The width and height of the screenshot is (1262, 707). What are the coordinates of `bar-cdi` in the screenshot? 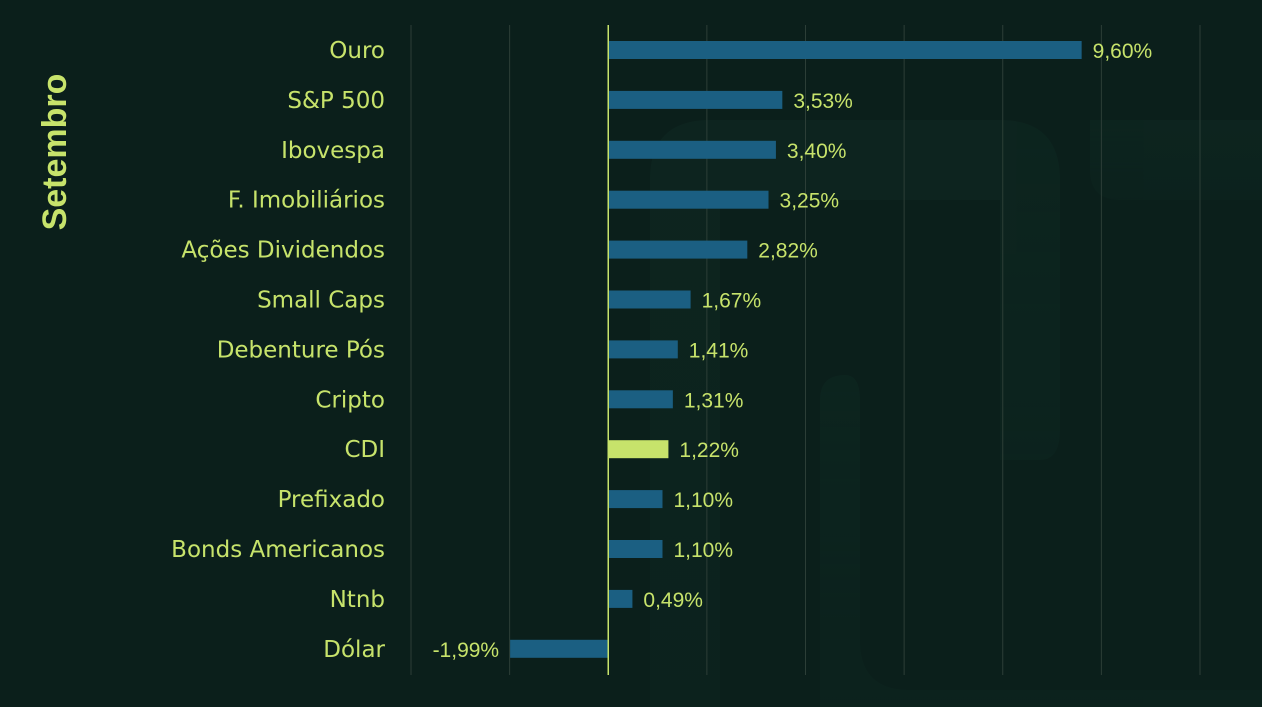 It's located at (638, 449).